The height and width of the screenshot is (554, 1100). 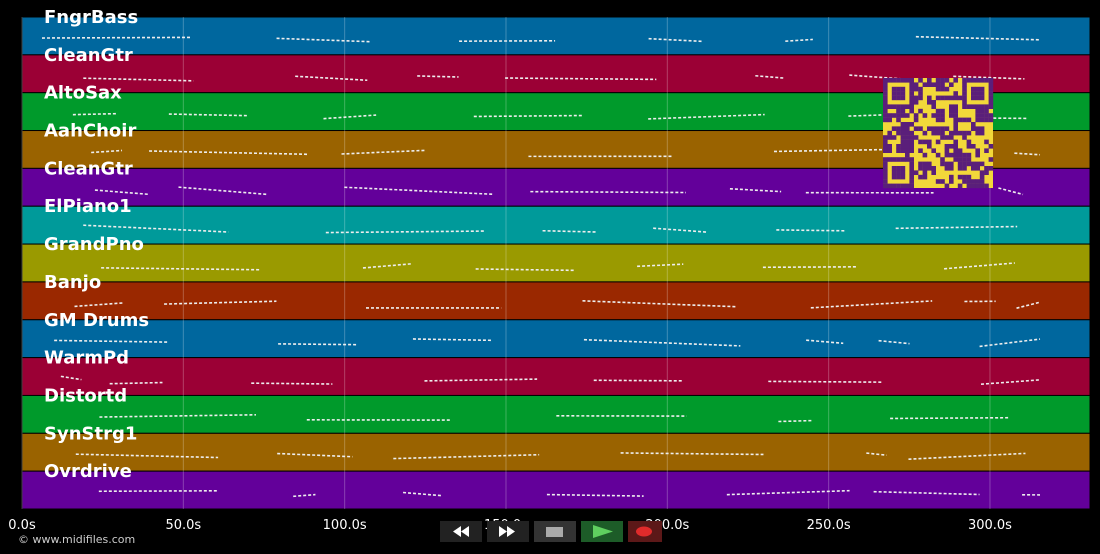 What do you see at coordinates (90, 433) in the screenshot?
I see `track-name: SynStrg1` at bounding box center [90, 433].